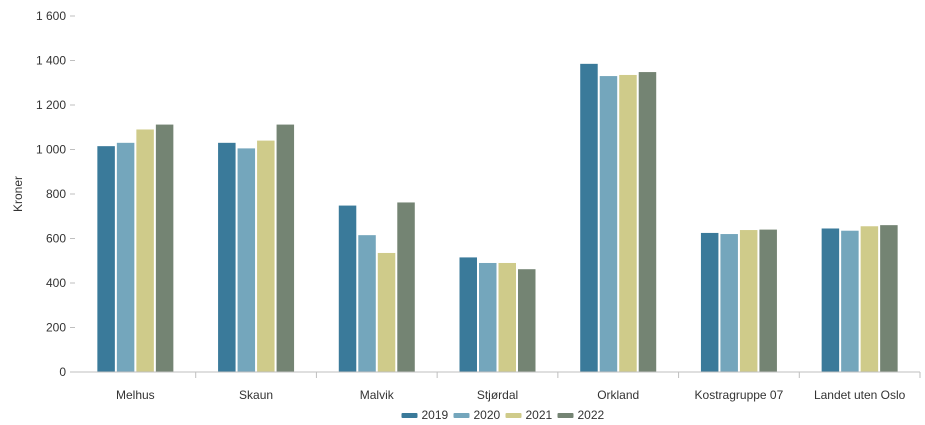  What do you see at coordinates (487, 415) in the screenshot?
I see `legend-label: 2020` at bounding box center [487, 415].